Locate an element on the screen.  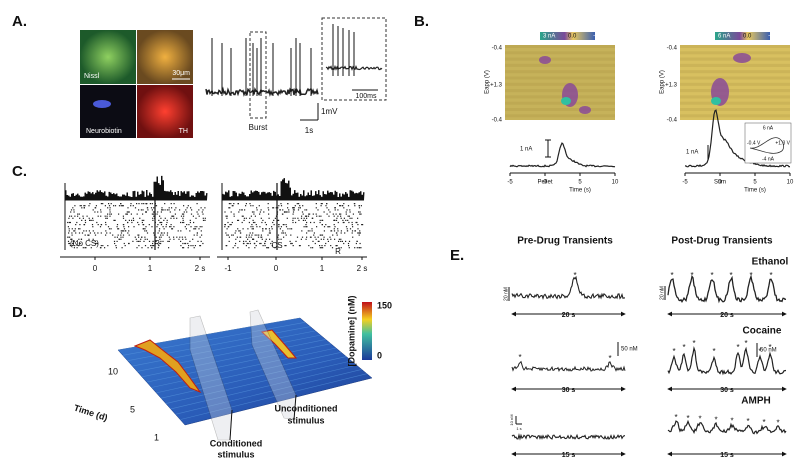
tick-label: 10 is located at coordinates (113, 371).